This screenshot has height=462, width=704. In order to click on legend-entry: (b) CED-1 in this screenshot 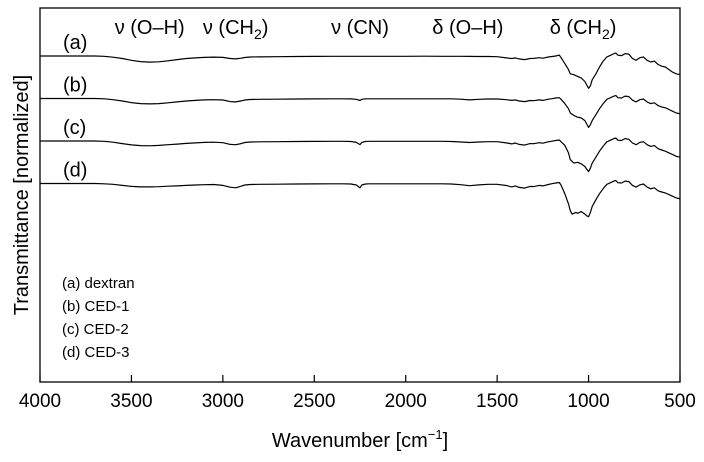, I will do `click(96, 306)`.